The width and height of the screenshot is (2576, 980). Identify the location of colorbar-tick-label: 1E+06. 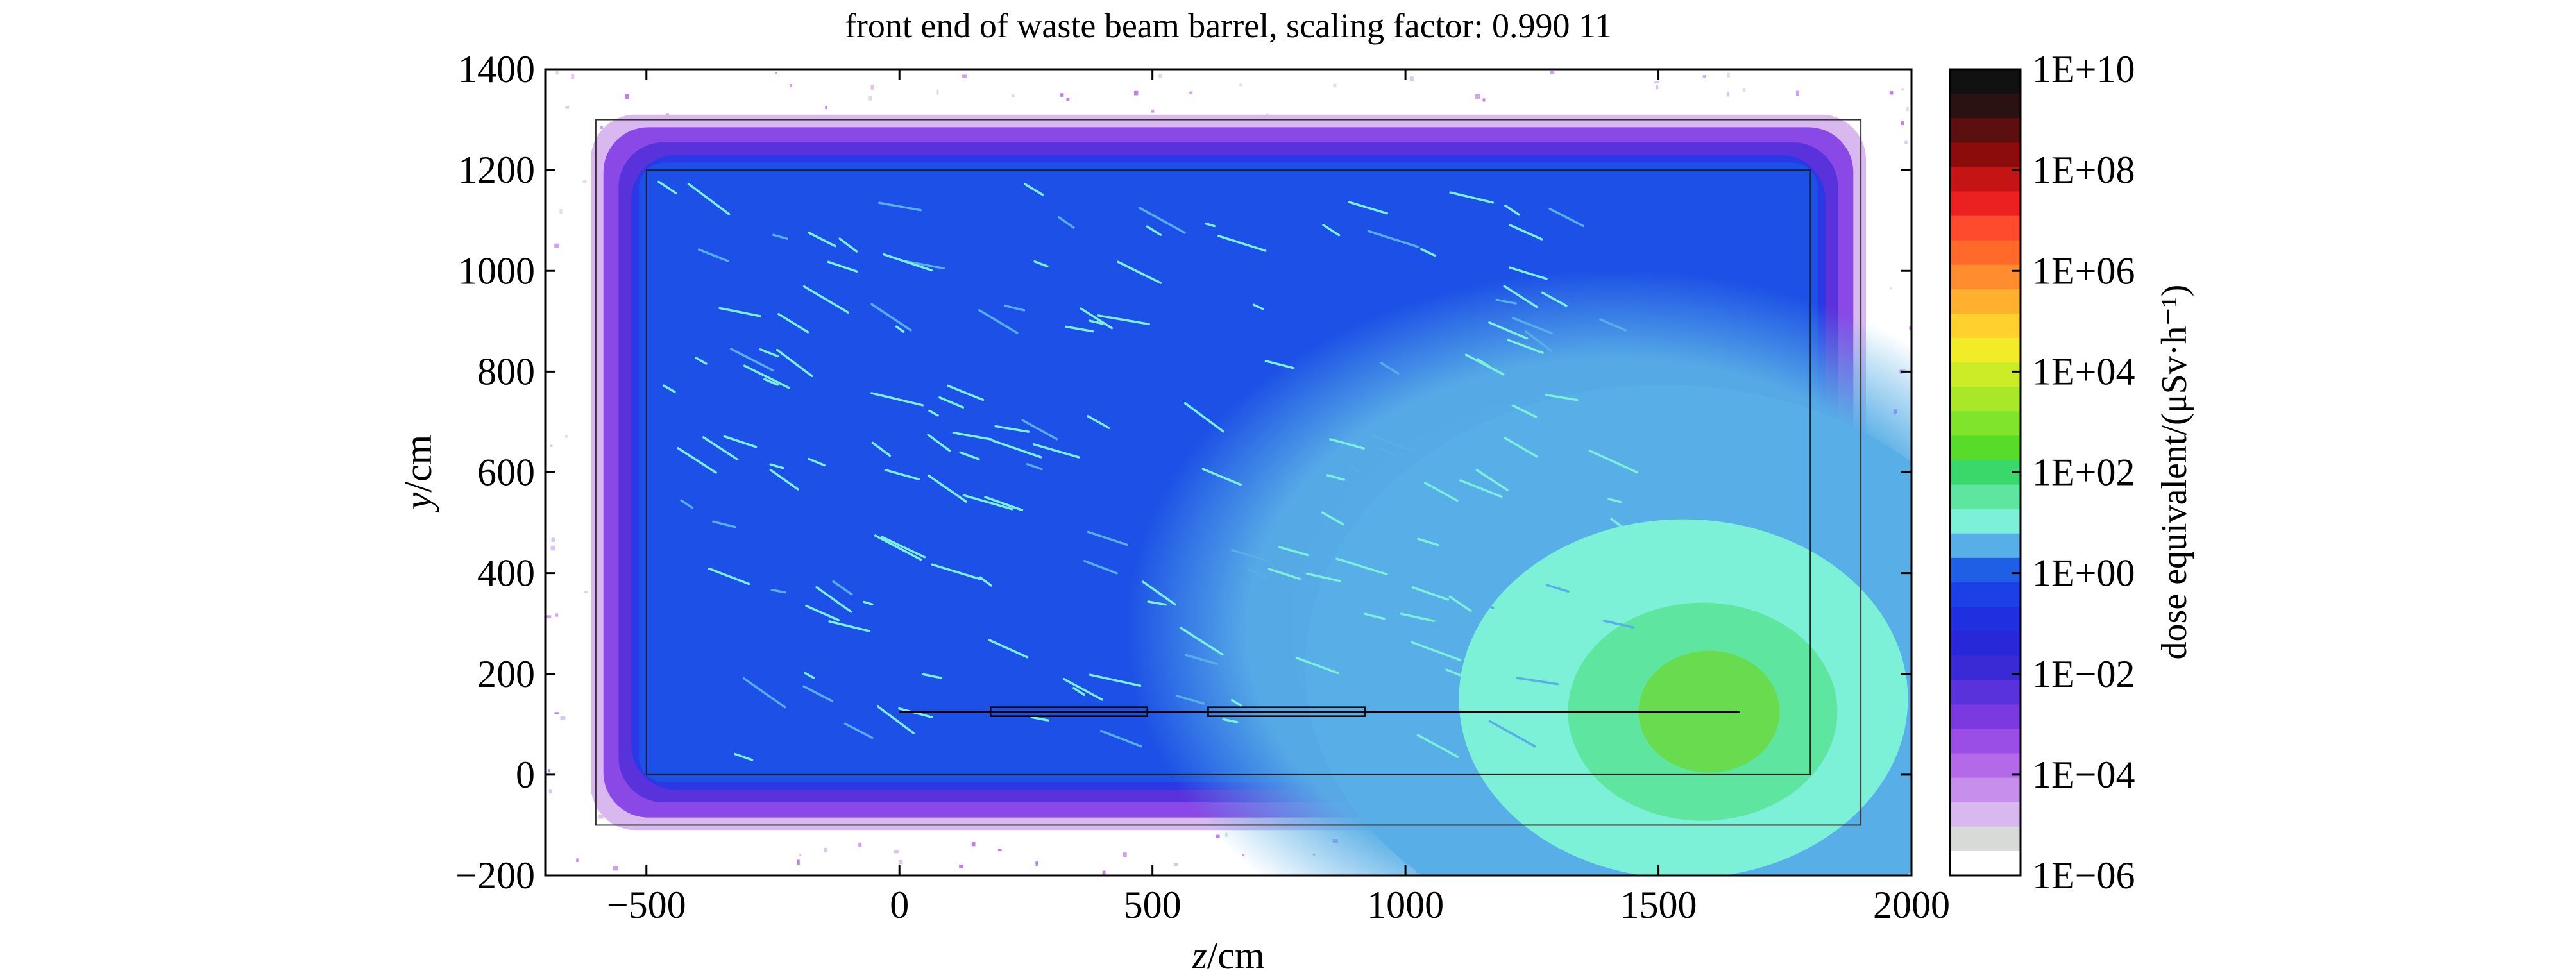
(2083, 270).